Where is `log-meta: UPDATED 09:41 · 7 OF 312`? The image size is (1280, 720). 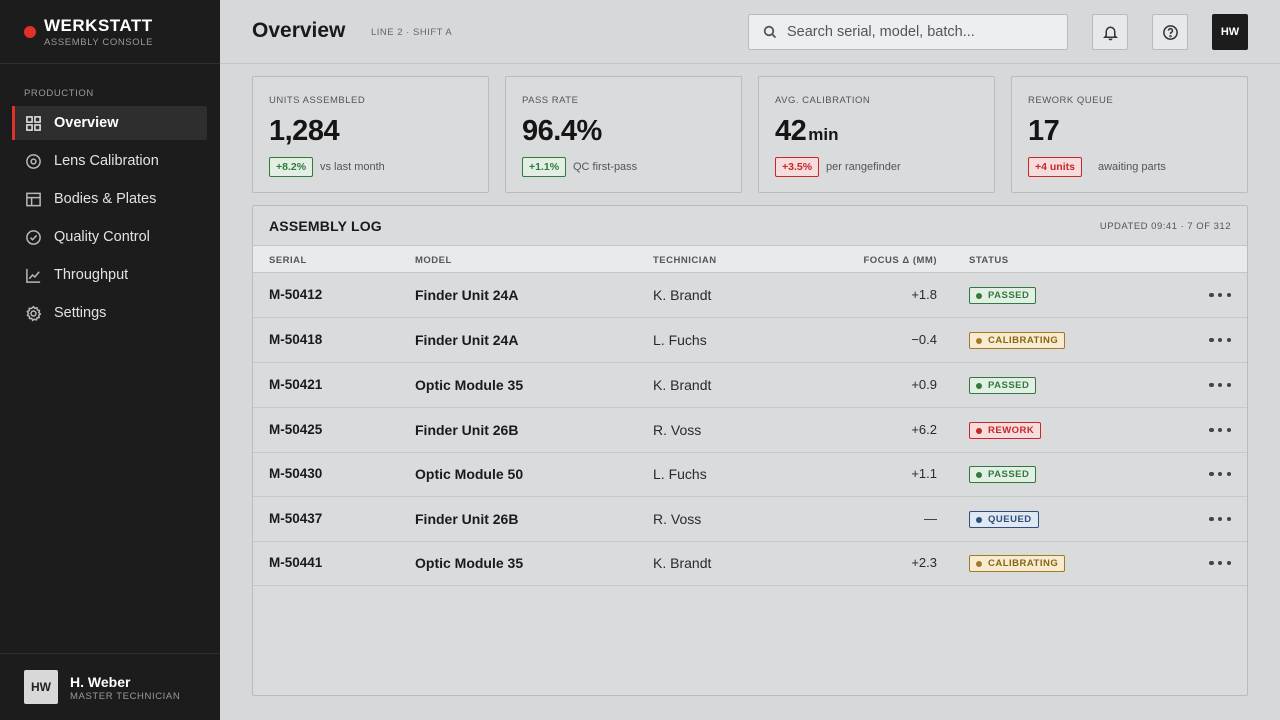
log-meta: UPDATED 09:41 · 7 OF 312 is located at coordinates (1165, 226).